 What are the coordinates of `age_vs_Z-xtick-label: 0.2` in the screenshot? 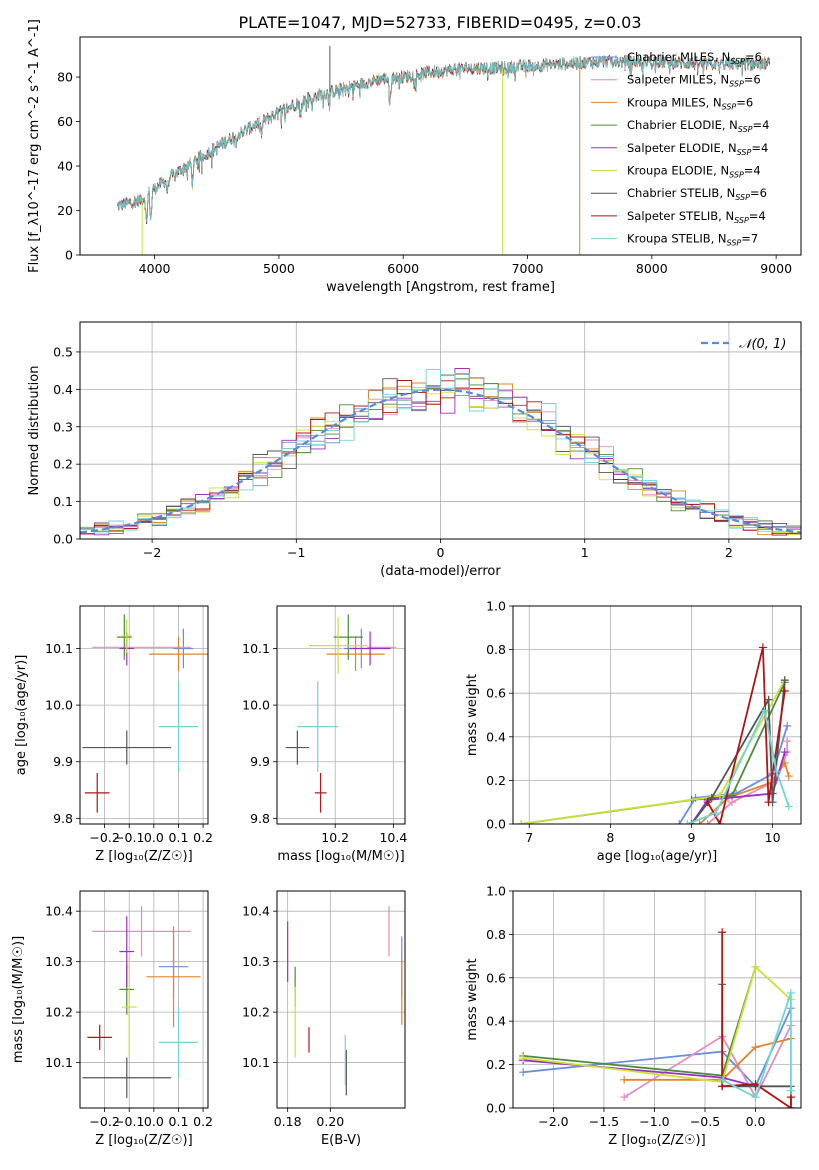 It's located at (203, 837).